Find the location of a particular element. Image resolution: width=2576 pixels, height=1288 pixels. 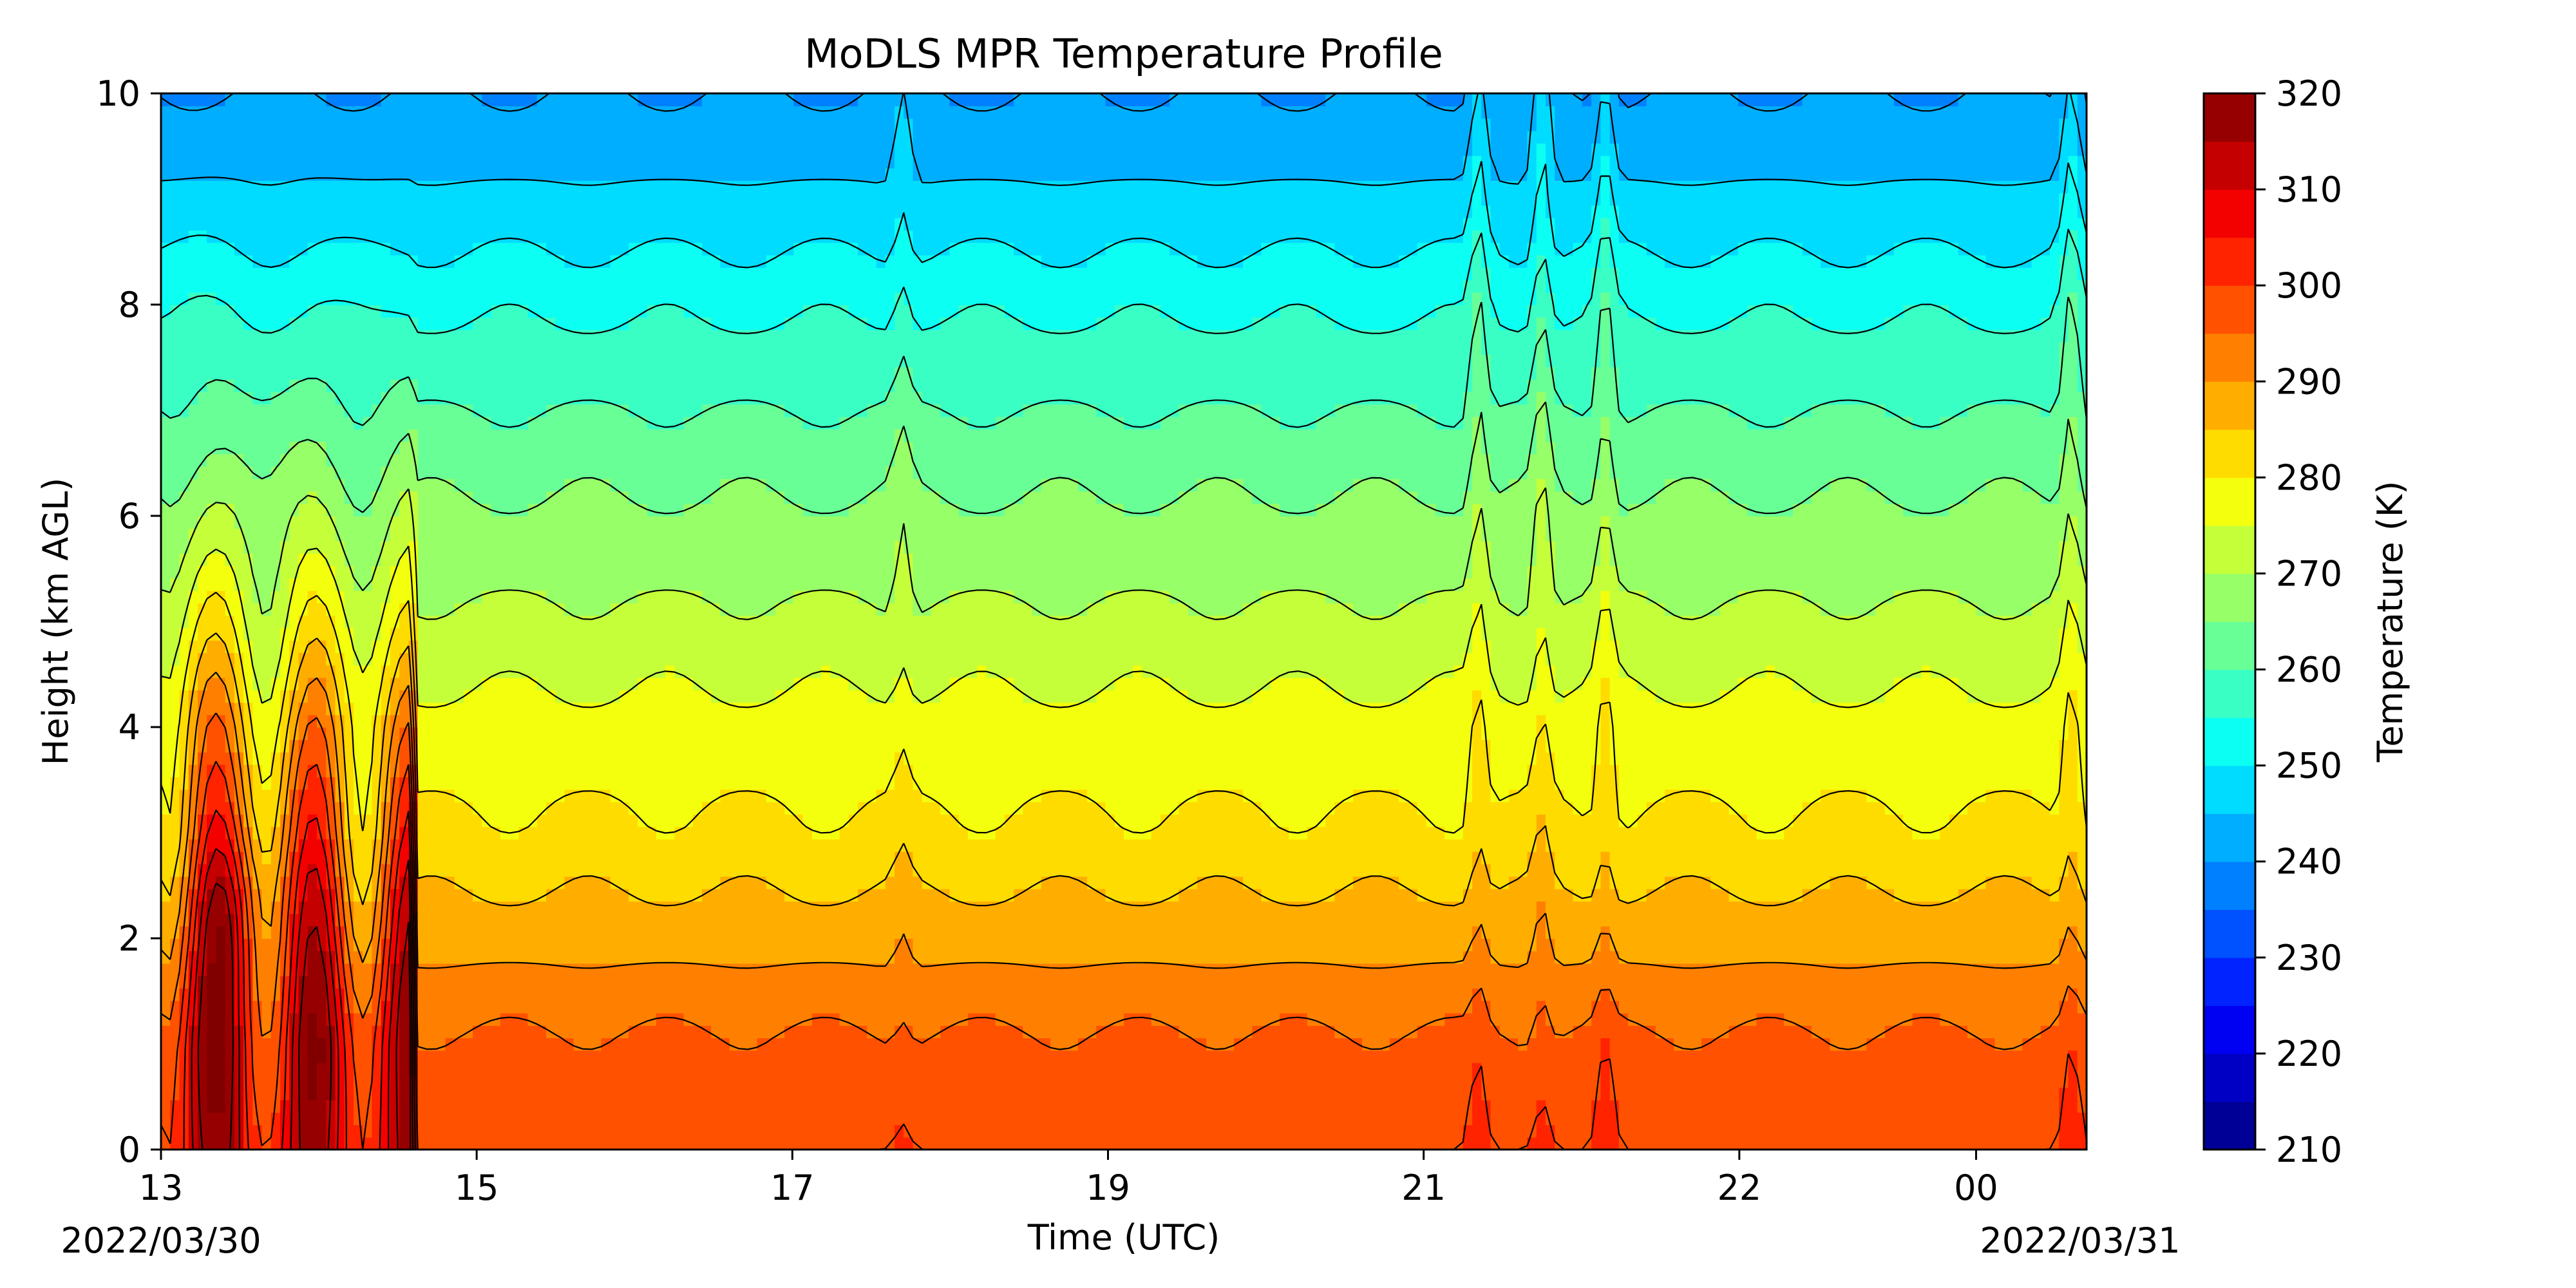

y-tick-label: 6 is located at coordinates (129, 516).